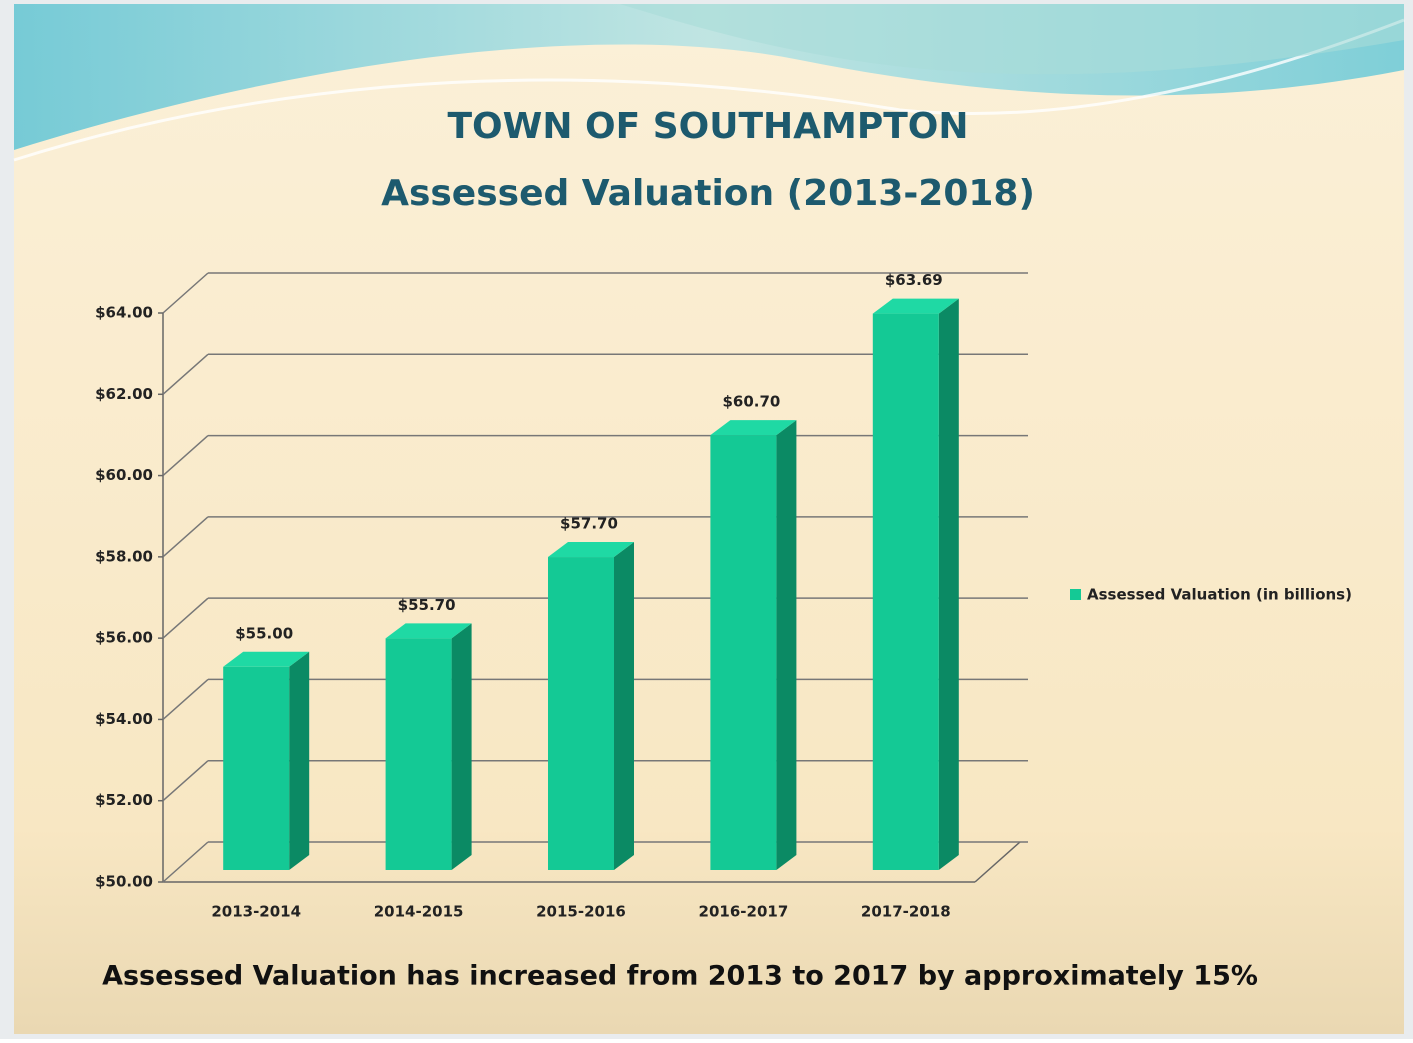 This screenshot has width=1413, height=1043. Describe the element at coordinates (419, 912) in the screenshot. I see `x-tick-label: 2014-2015` at that location.